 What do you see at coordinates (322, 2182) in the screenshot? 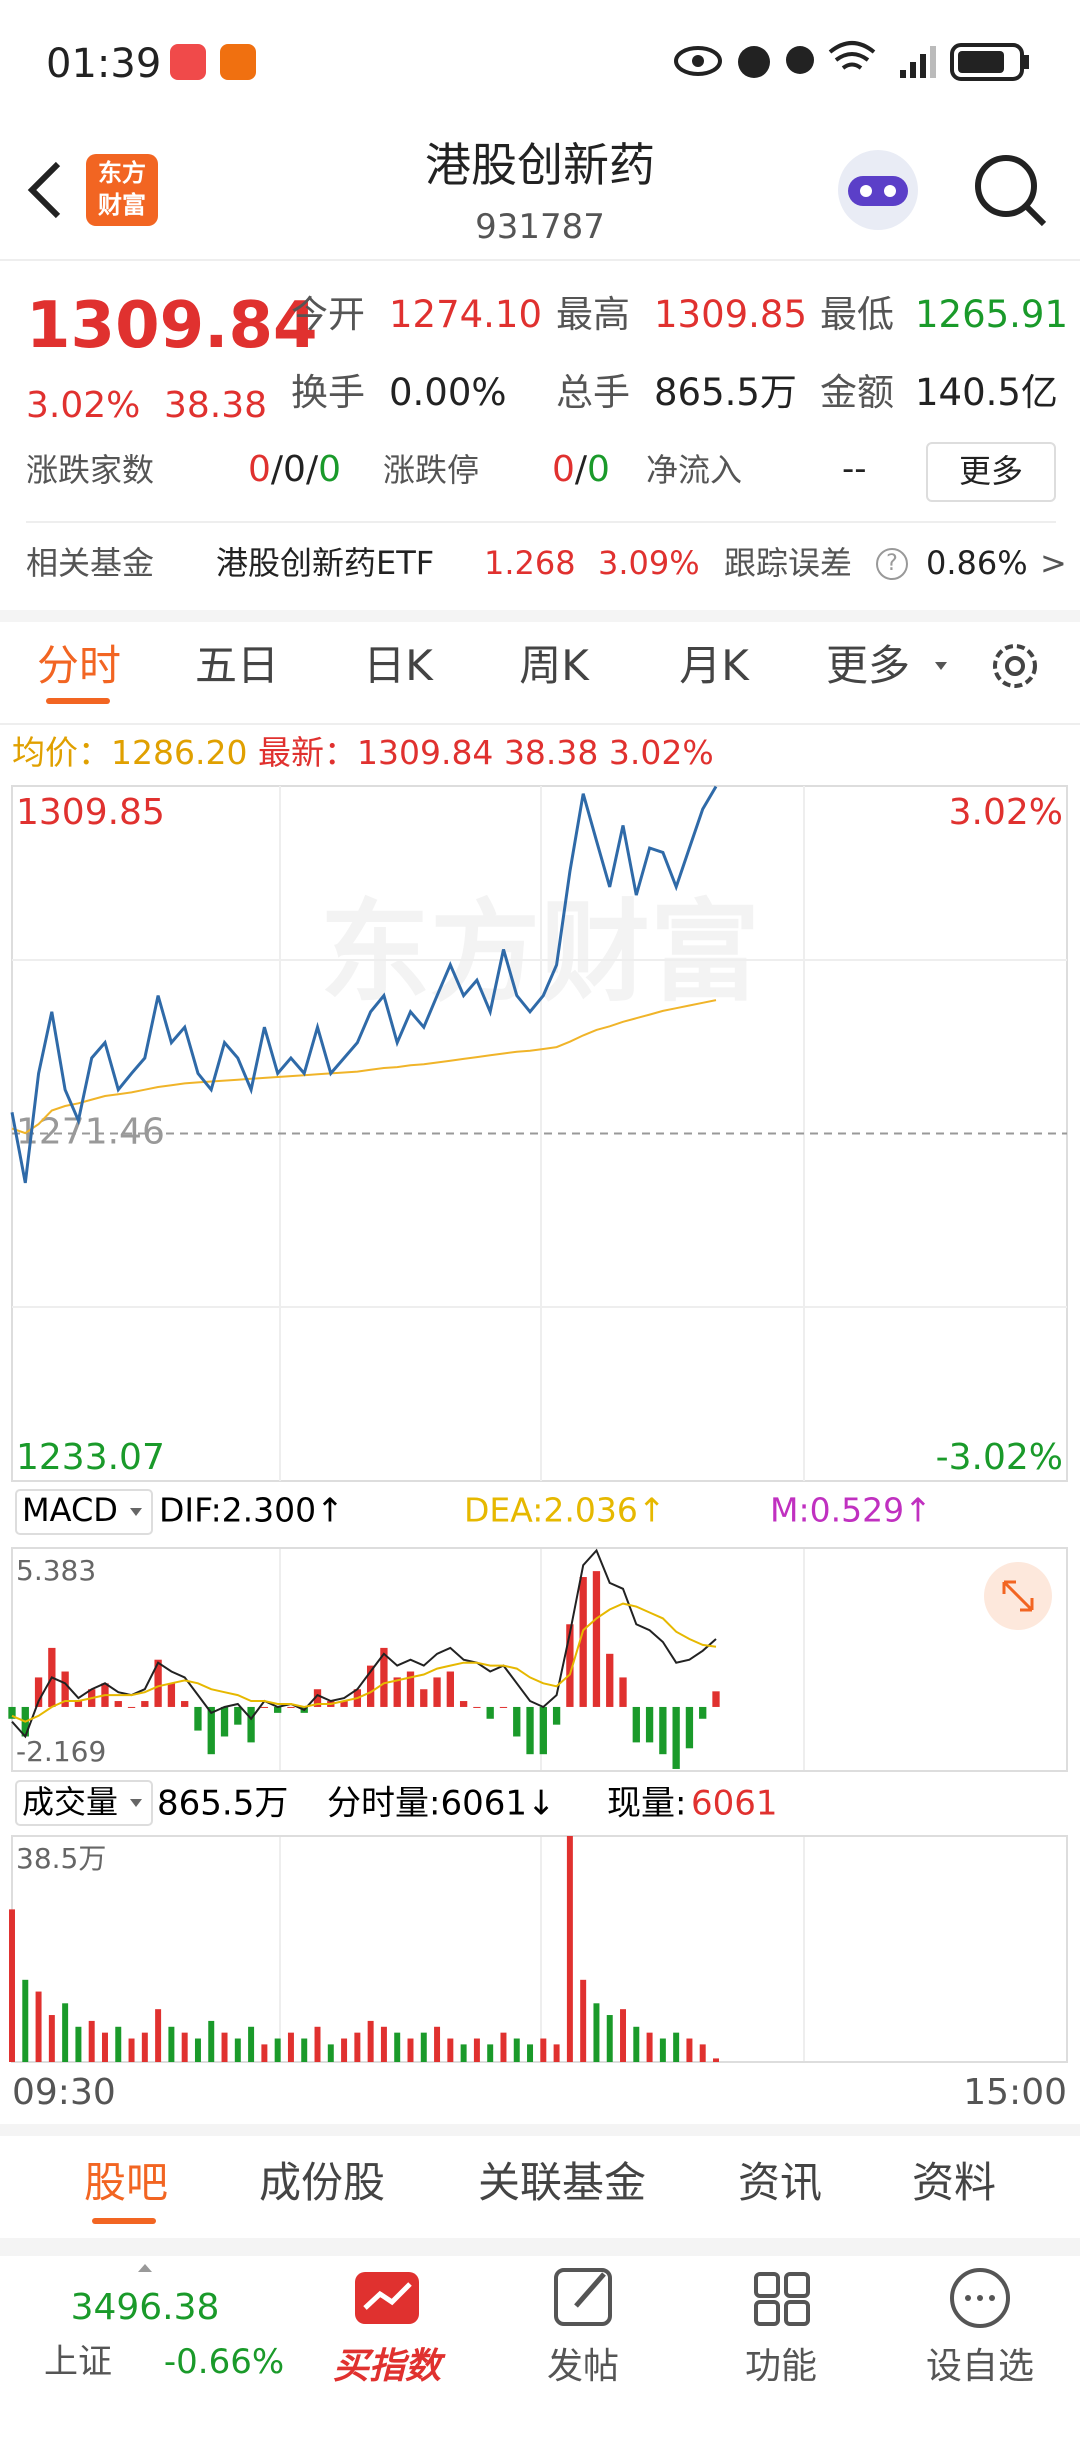
I see `sub-tab: 成份股` at bounding box center [322, 2182].